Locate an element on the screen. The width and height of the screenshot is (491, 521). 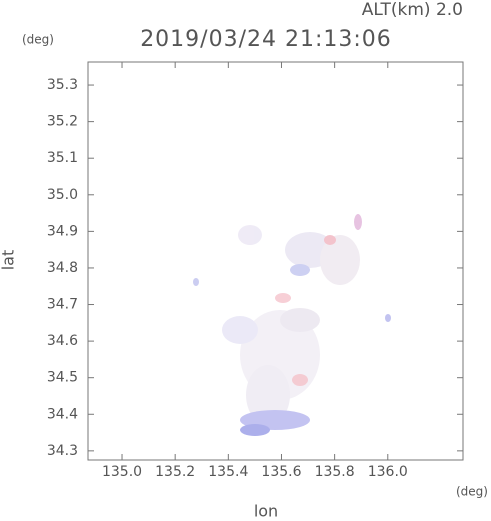
y-tick-label: 35.0 is located at coordinates (62, 195).